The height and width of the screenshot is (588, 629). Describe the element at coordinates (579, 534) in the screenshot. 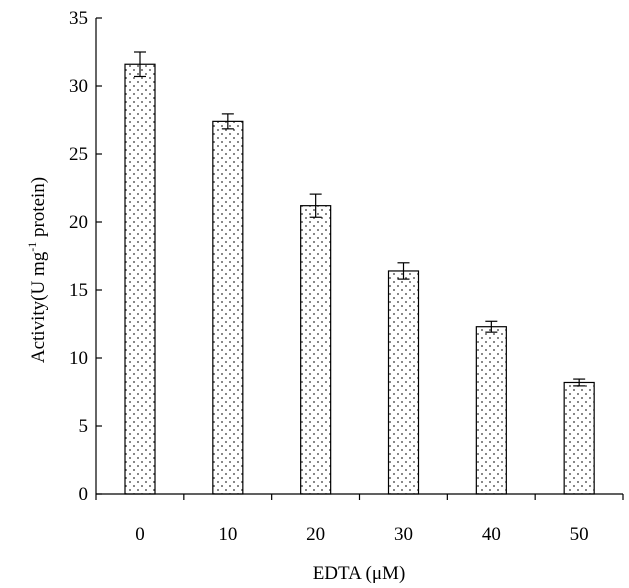

I see `x-tick-label-50: 50` at that location.